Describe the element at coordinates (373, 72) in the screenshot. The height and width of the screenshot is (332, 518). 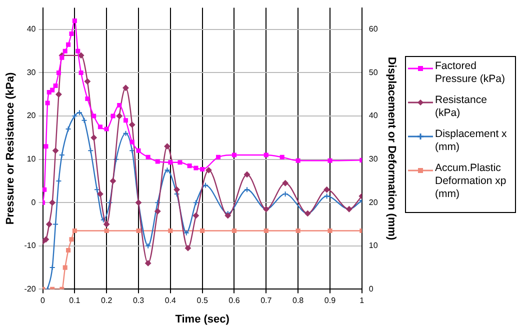
I see `y2-tick-label: 50` at that location.